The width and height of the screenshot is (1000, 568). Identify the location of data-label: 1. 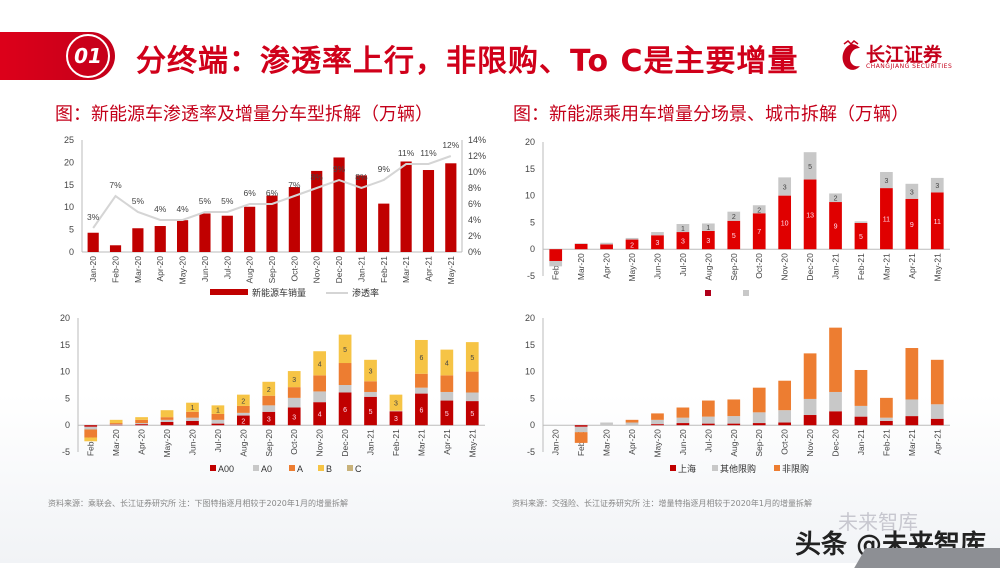
(683, 229).